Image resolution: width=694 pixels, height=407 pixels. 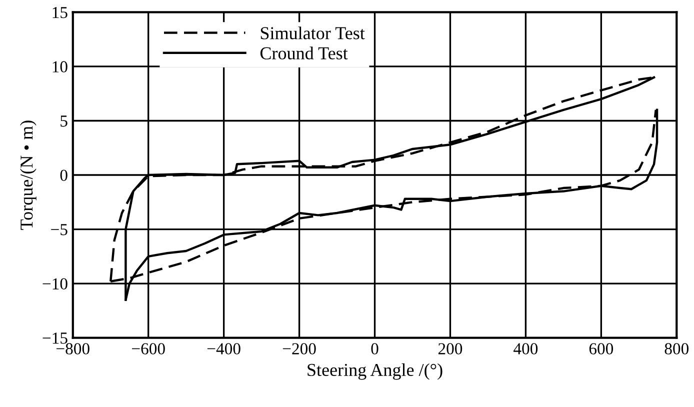 What do you see at coordinates (60, 12) in the screenshot?
I see `y-tick-label: 15` at bounding box center [60, 12].